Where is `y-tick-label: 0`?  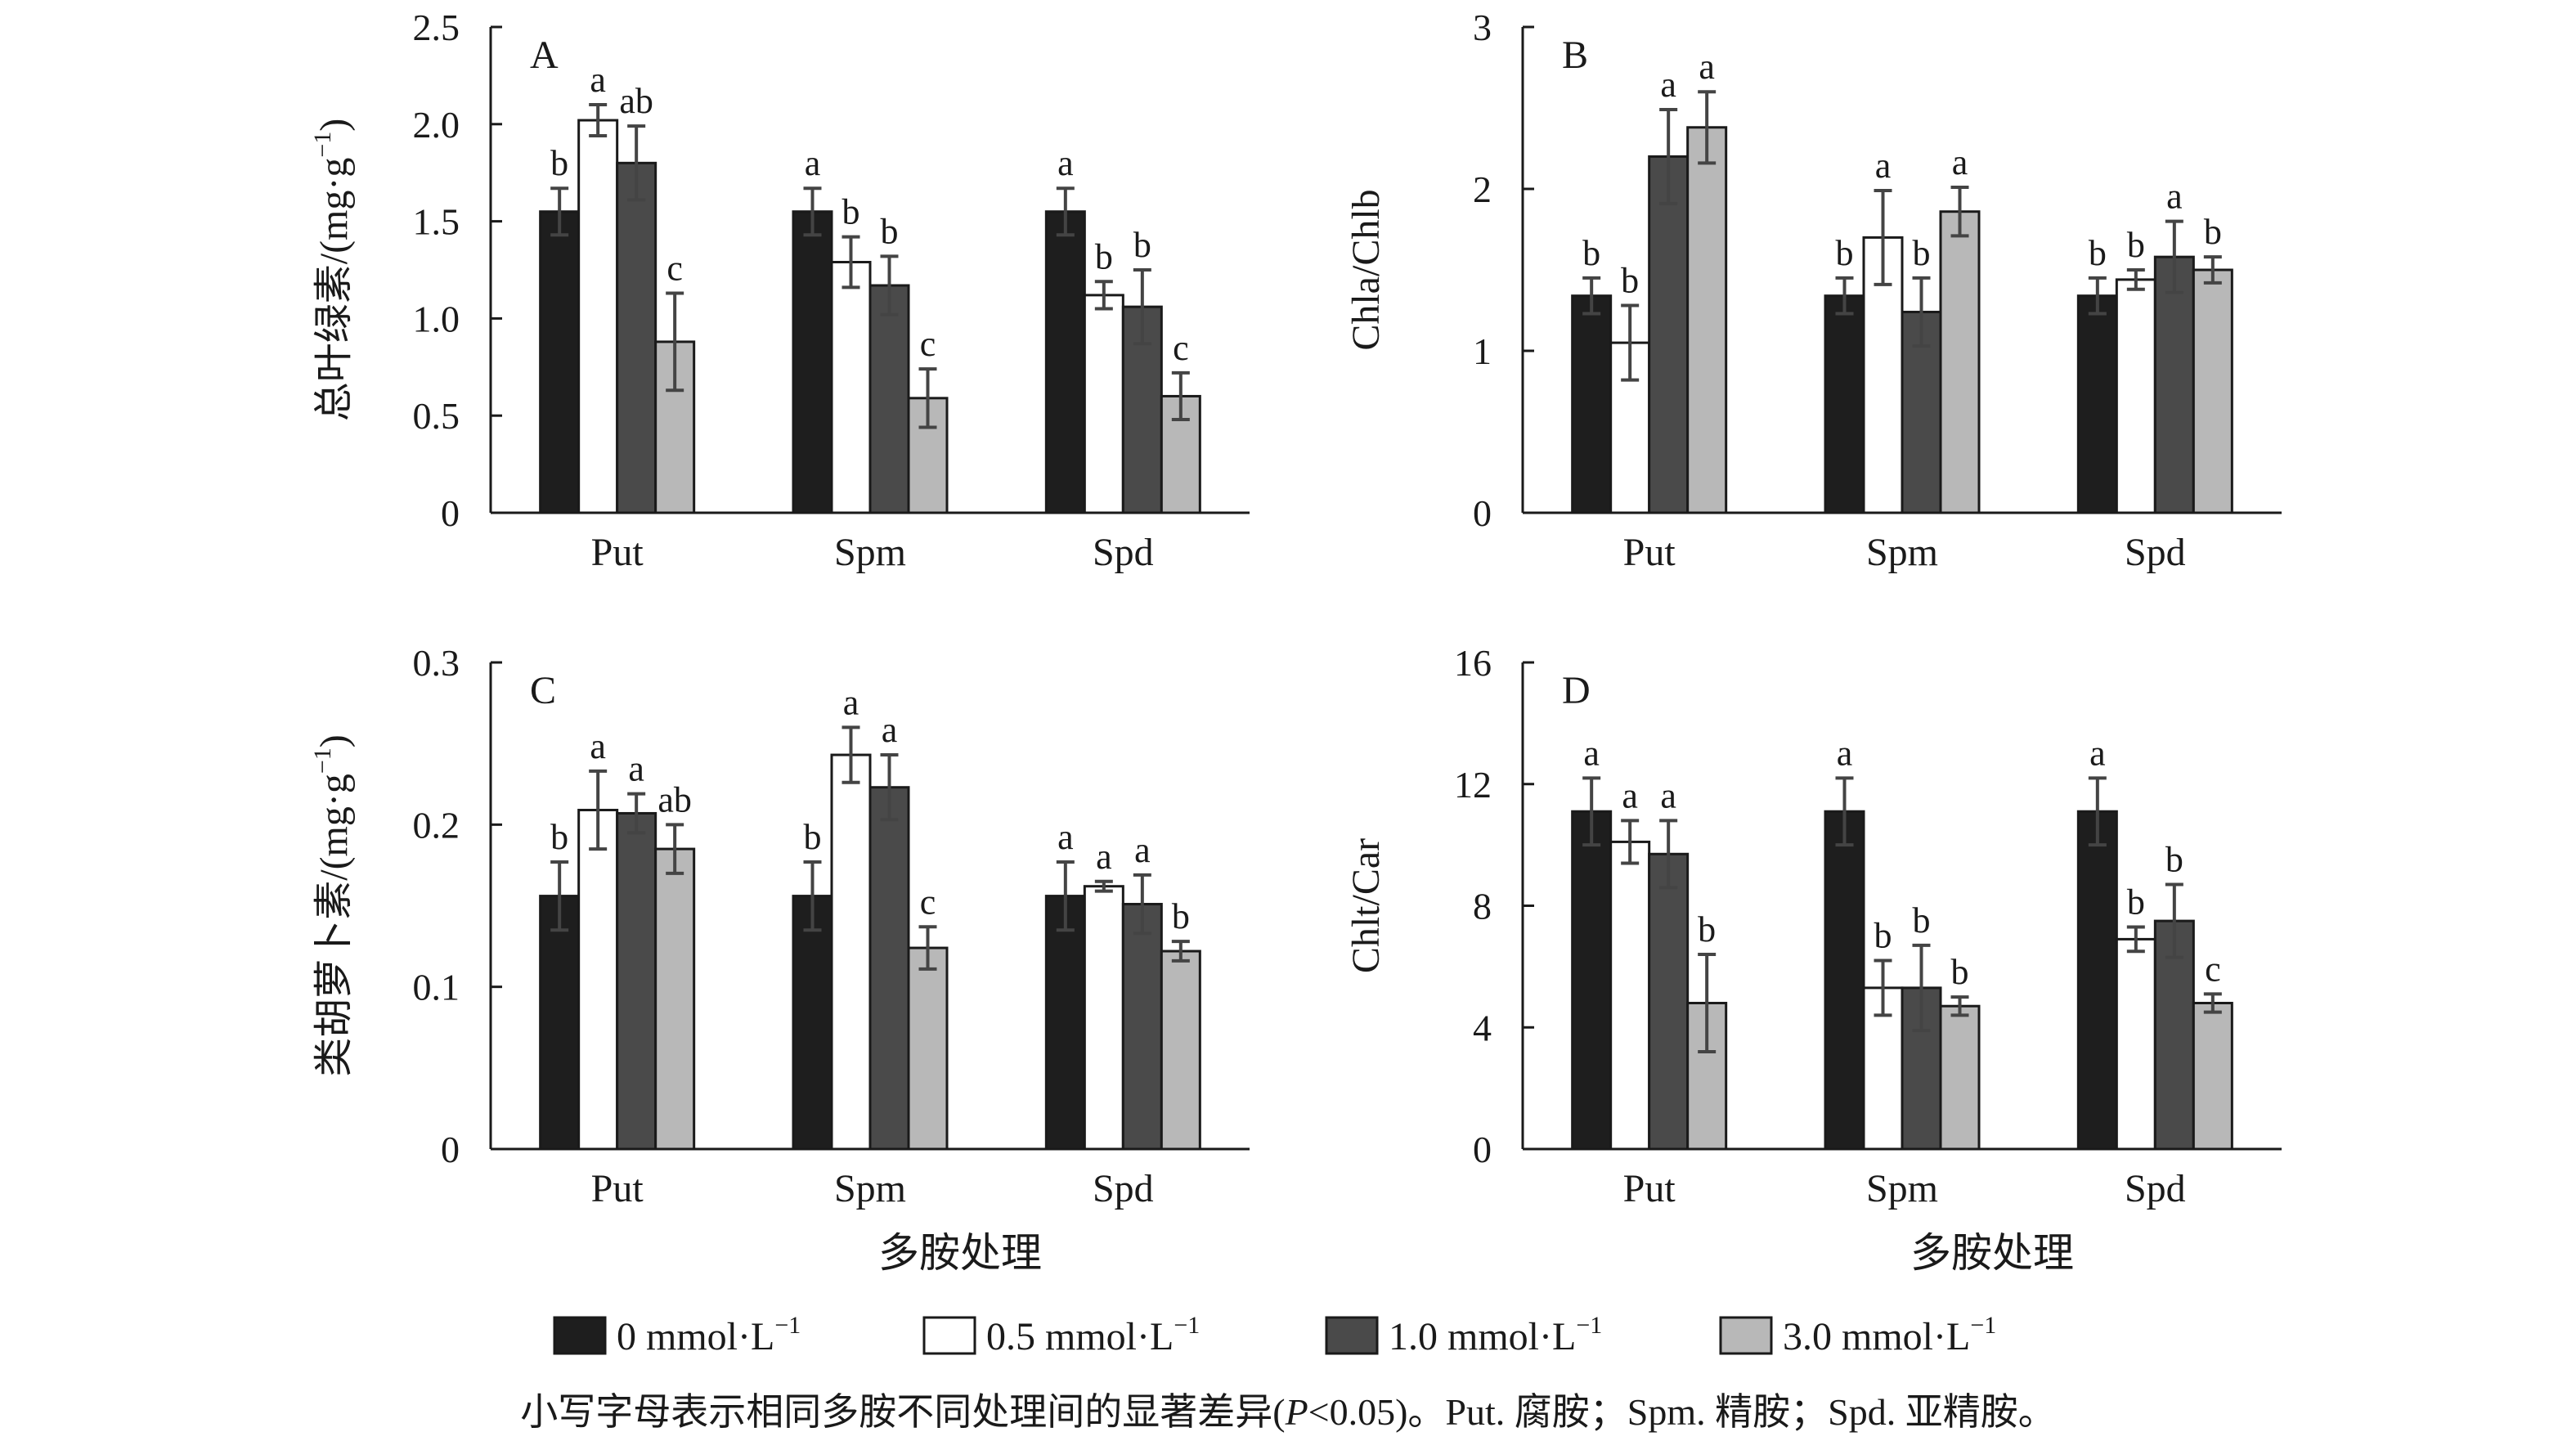 y-tick-label: 0 is located at coordinates (450, 513).